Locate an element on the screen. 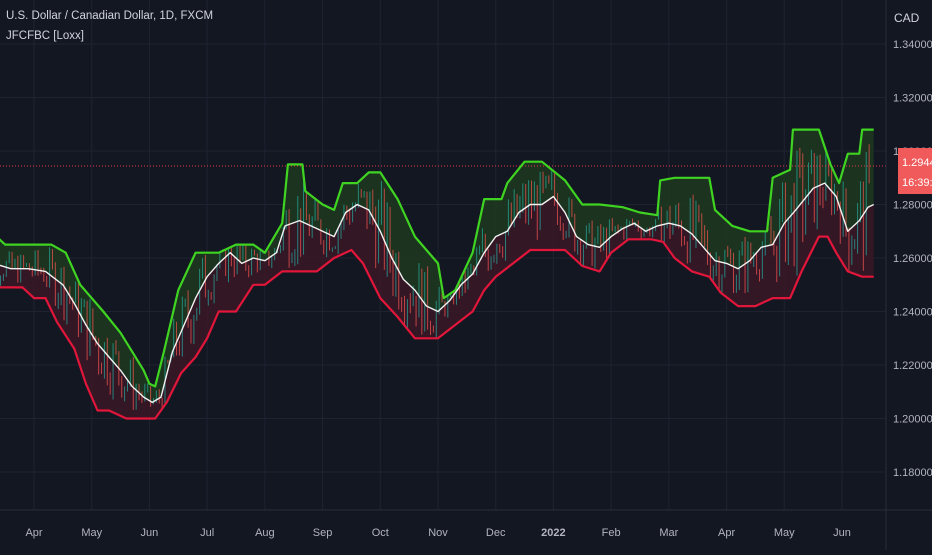  y-tick-label: 1.34000 is located at coordinates (912, 45).